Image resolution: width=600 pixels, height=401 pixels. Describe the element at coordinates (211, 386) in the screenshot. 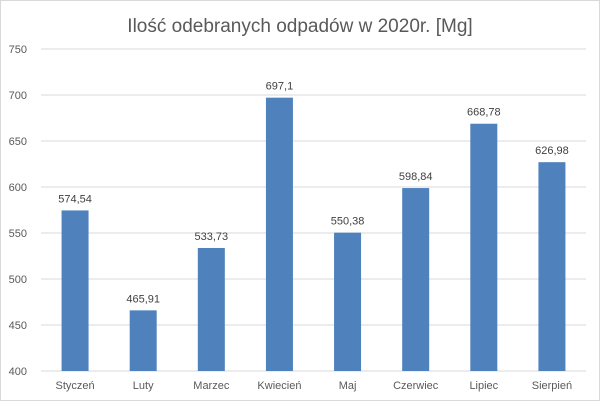

I see `x-tick-label: Marzec` at that location.